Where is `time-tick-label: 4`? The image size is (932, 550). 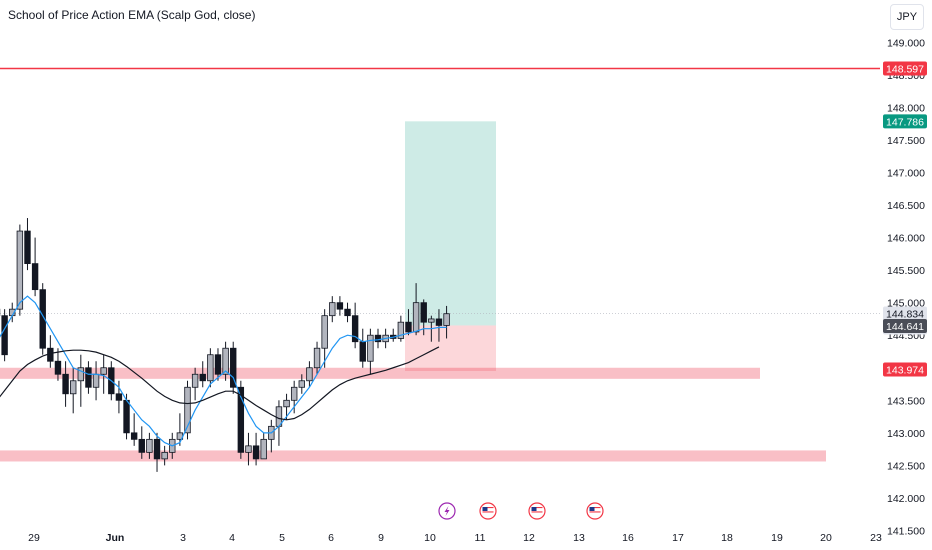 time-tick-label: 4 is located at coordinates (232, 538).